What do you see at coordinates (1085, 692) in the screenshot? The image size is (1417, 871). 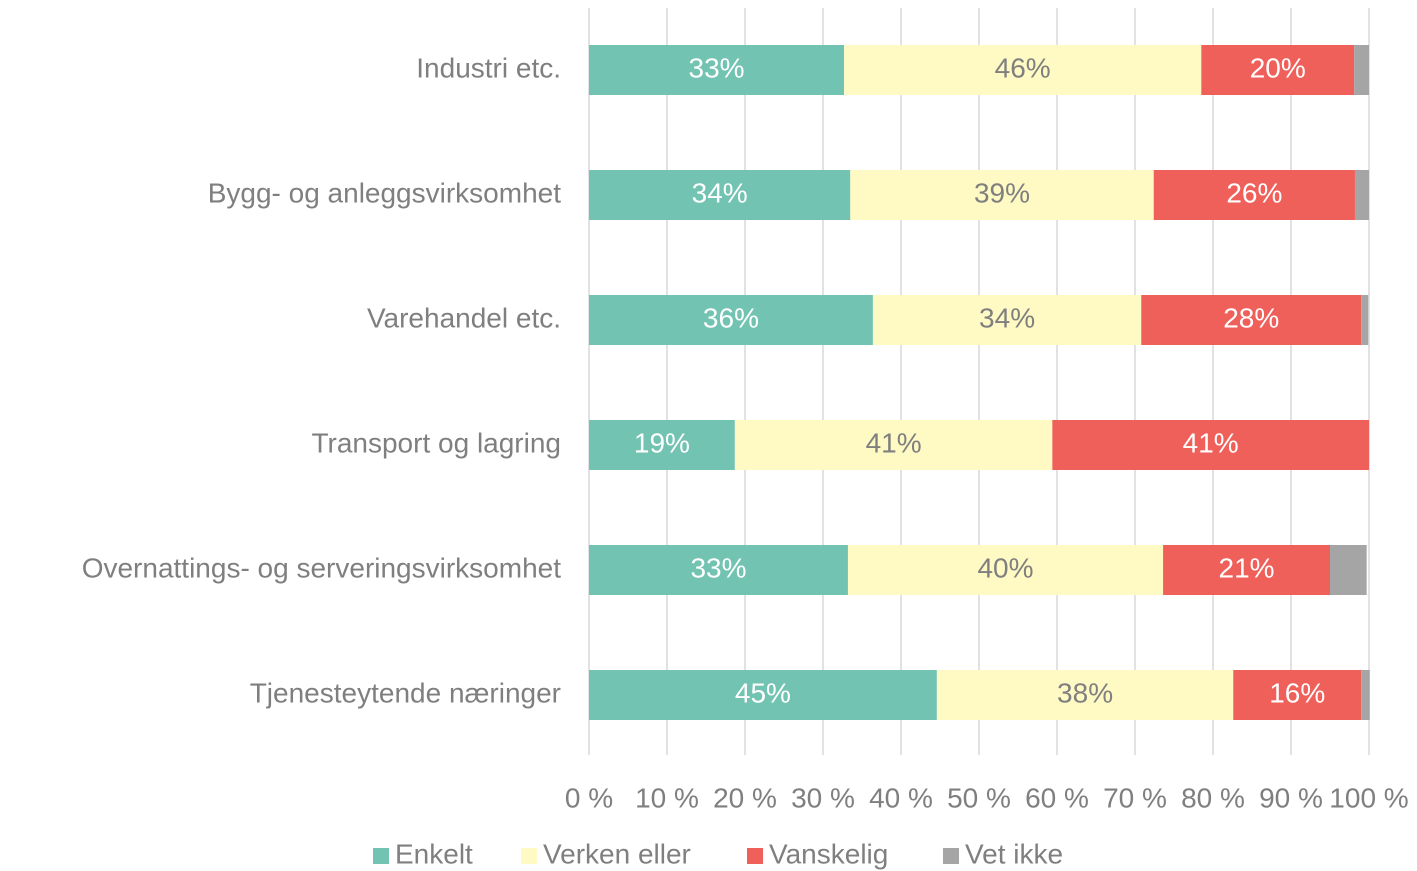 I see `data-label: 38%` at bounding box center [1085, 692].